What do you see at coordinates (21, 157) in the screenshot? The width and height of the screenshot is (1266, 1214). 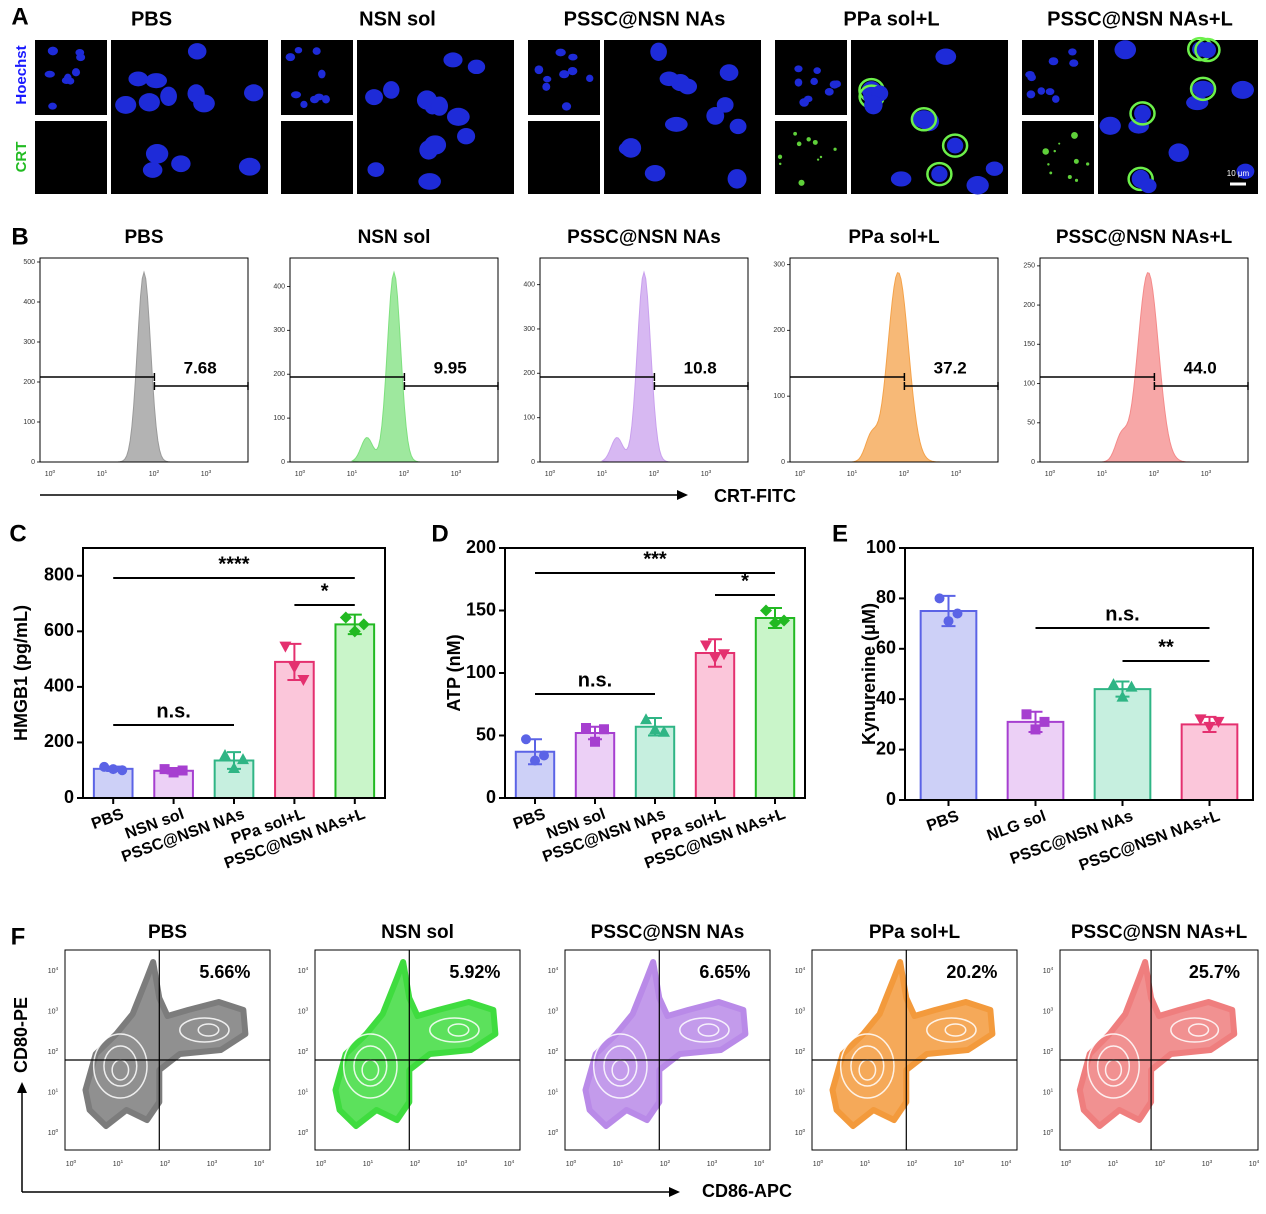 I see `stain-label: CRT` at bounding box center [21, 157].